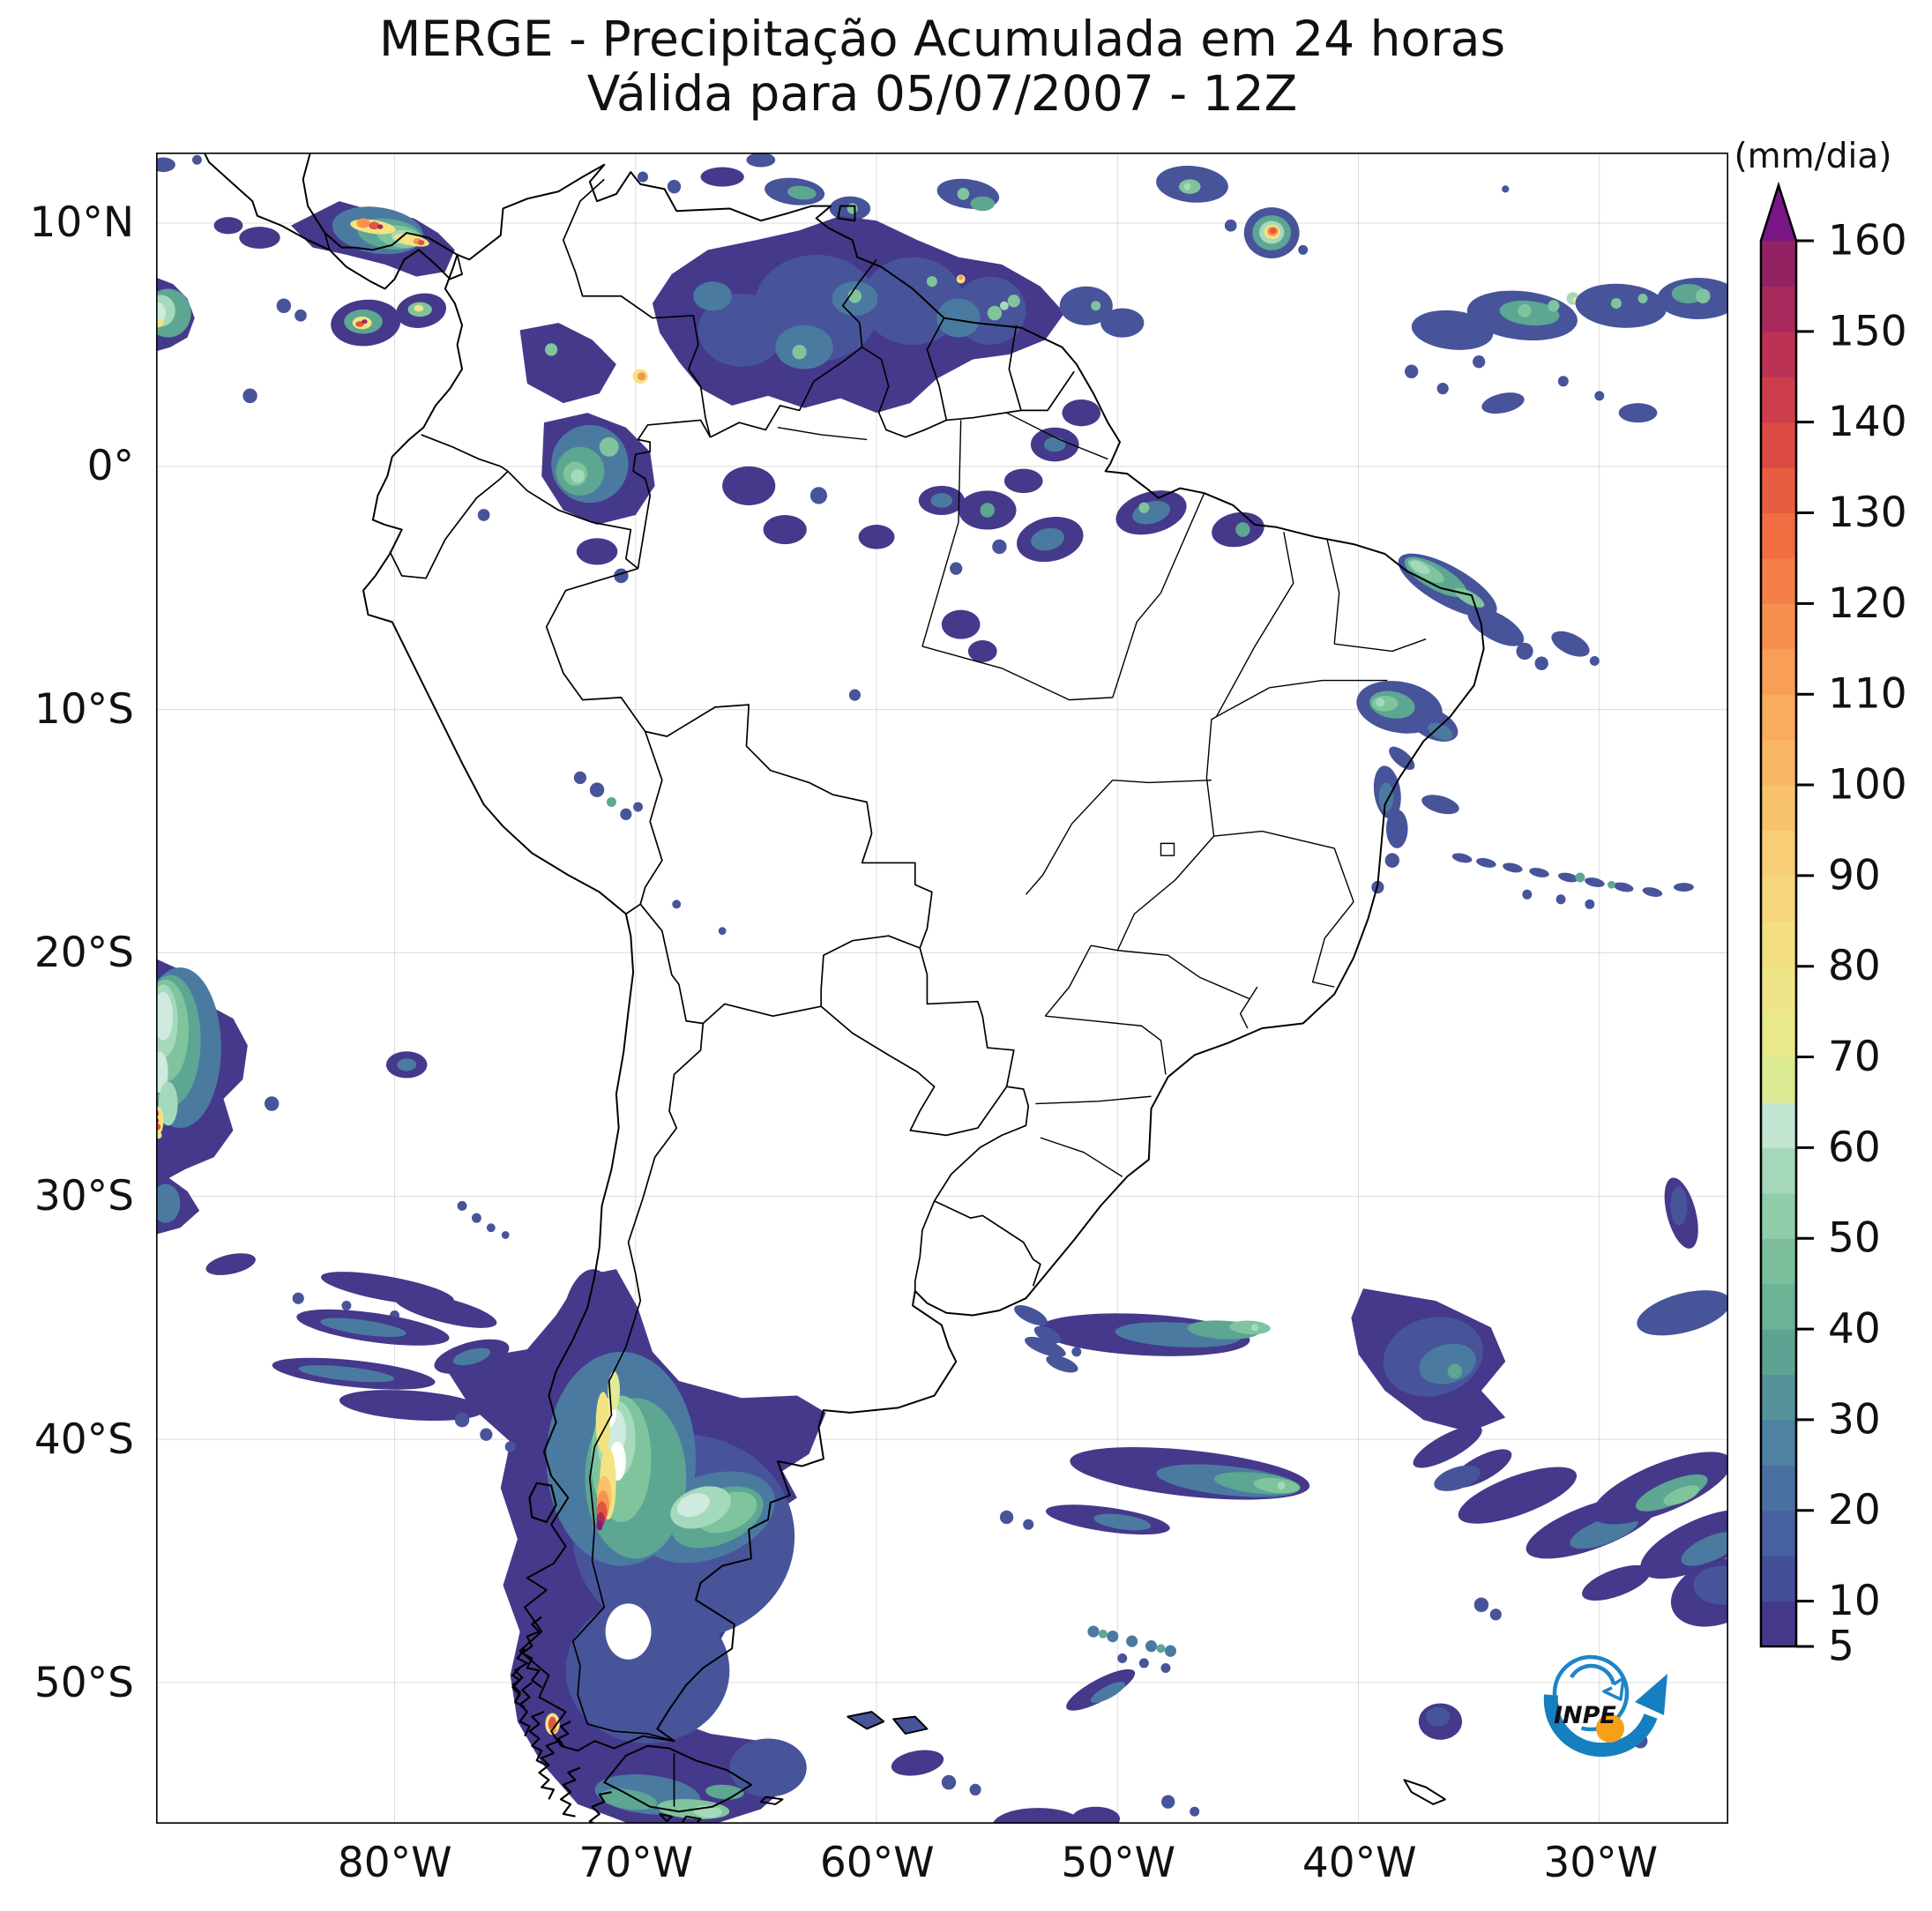  Describe the element at coordinates (1585, 1715) in the screenshot. I see `logo-text: INPE` at that location.